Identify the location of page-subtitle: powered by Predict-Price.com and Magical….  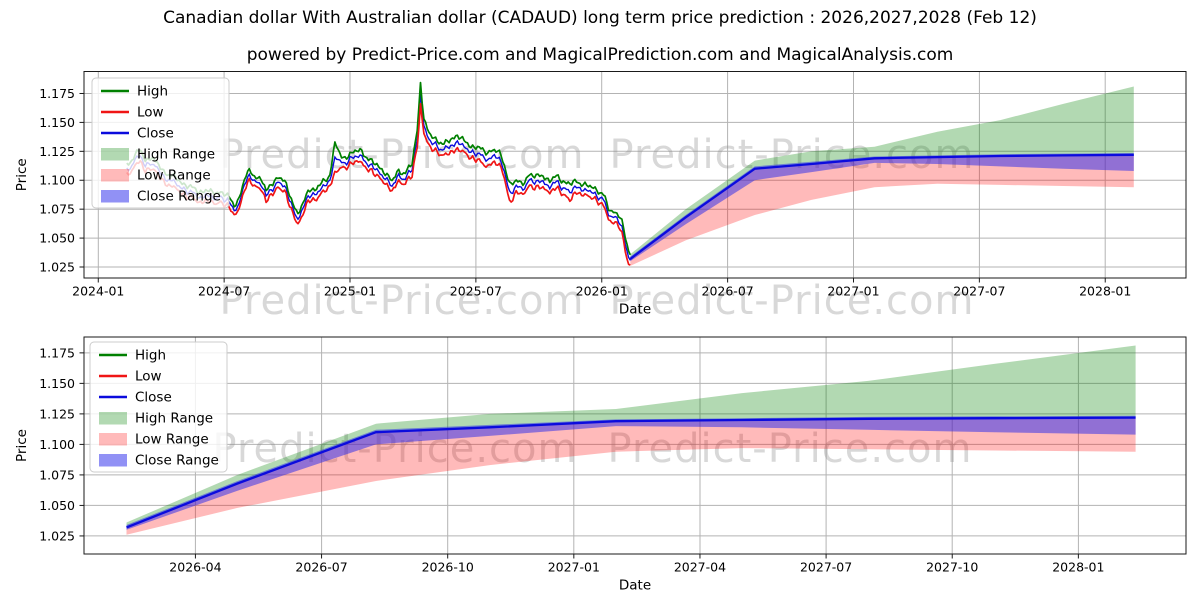
(600, 55).